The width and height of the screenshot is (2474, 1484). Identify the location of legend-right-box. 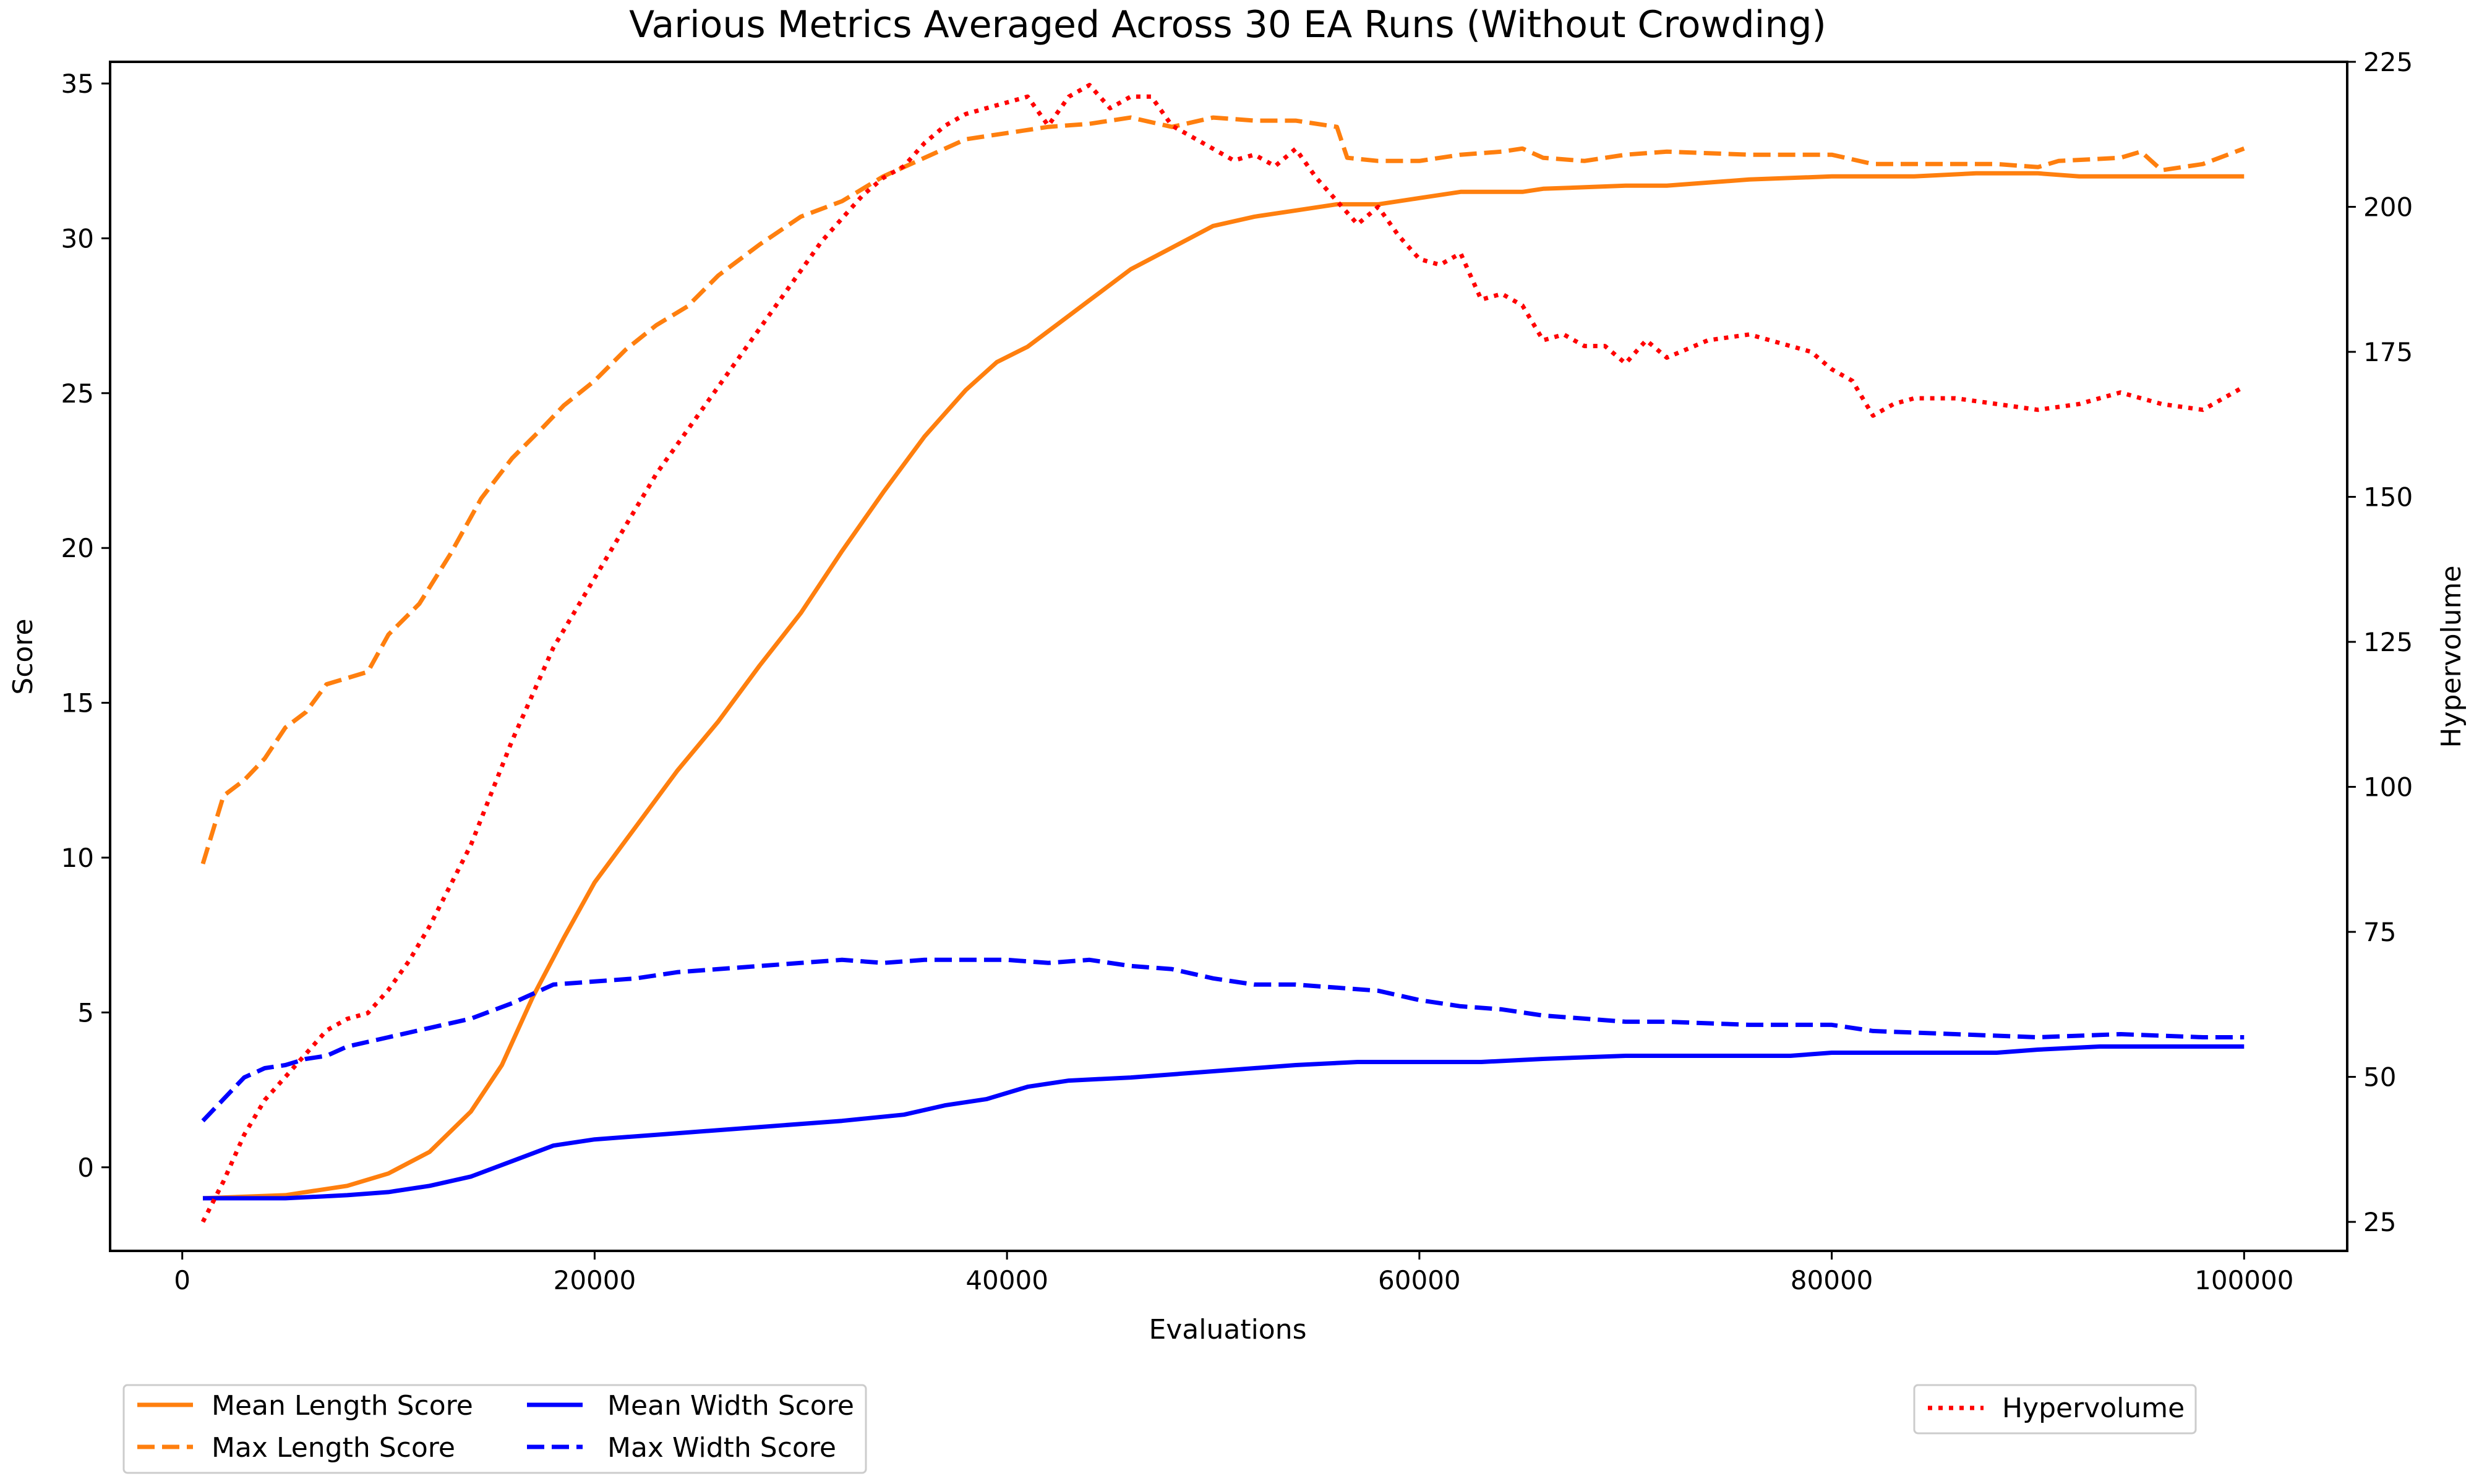
(2055, 1409).